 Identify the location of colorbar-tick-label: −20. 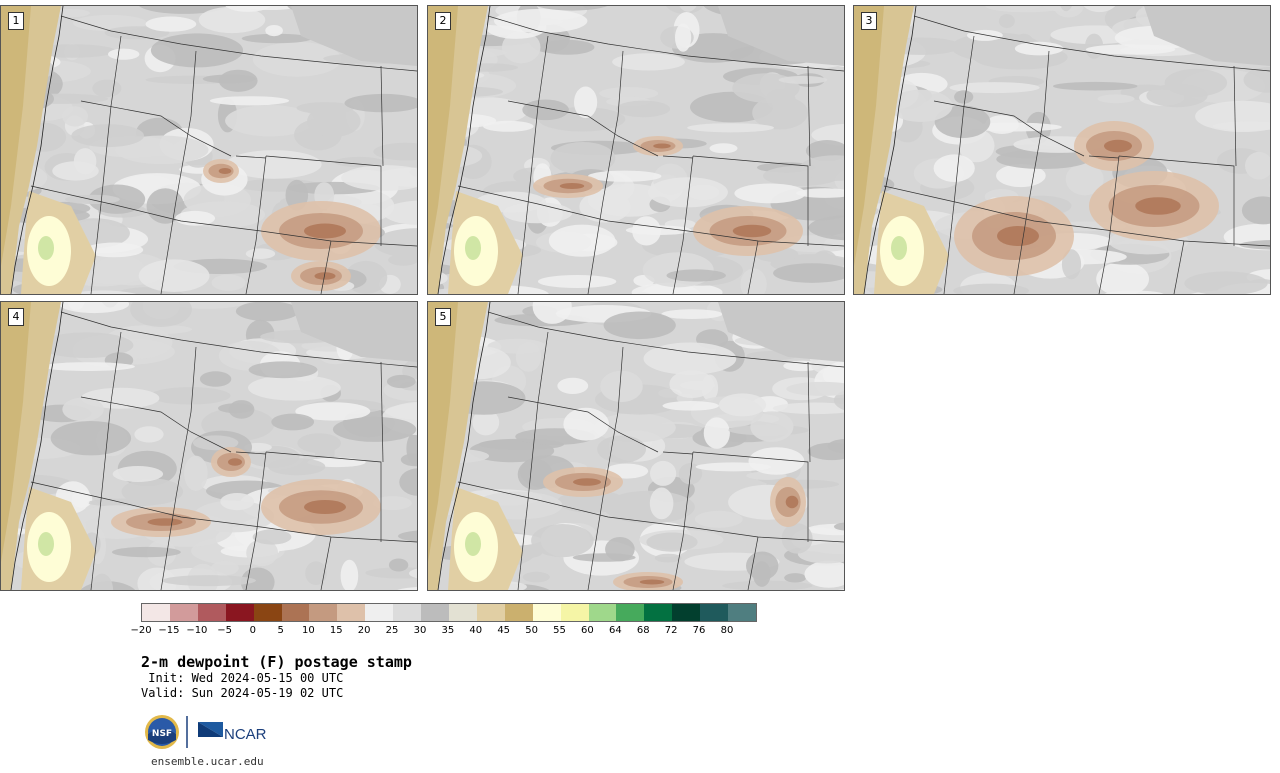
(141, 630).